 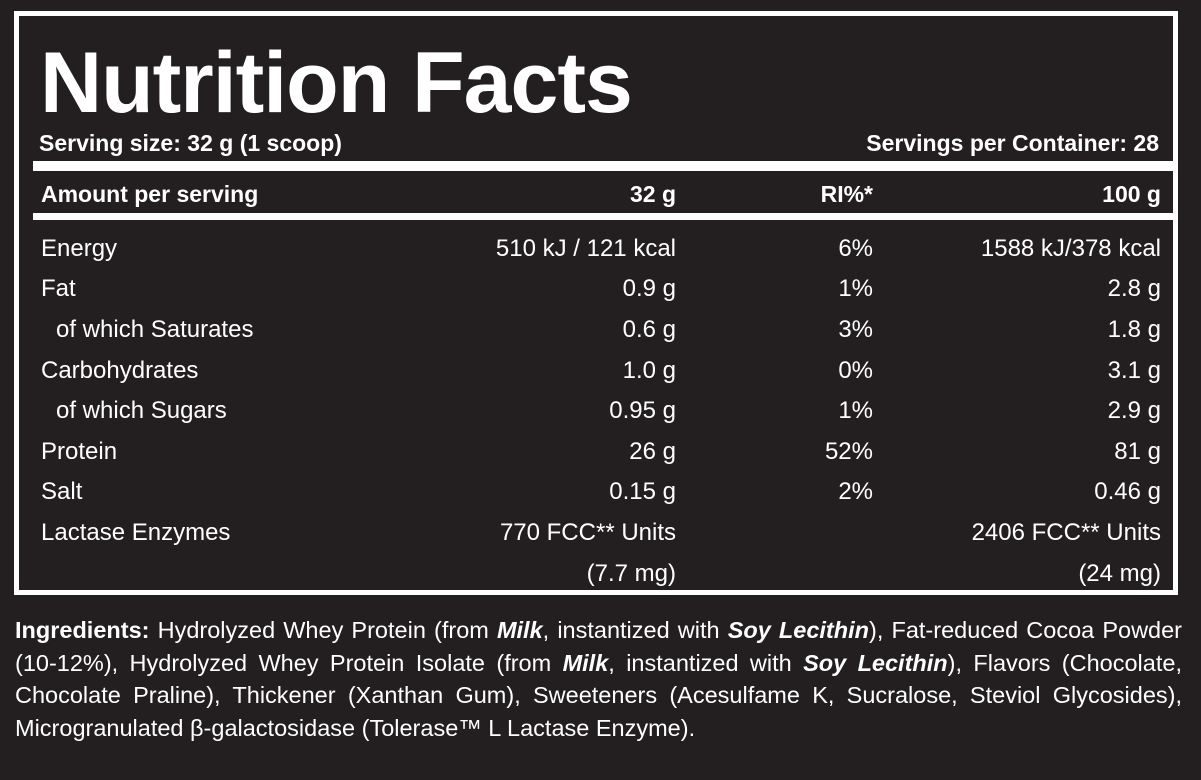 I want to click on header-per-serving: 32 g, so click(x=652, y=194).